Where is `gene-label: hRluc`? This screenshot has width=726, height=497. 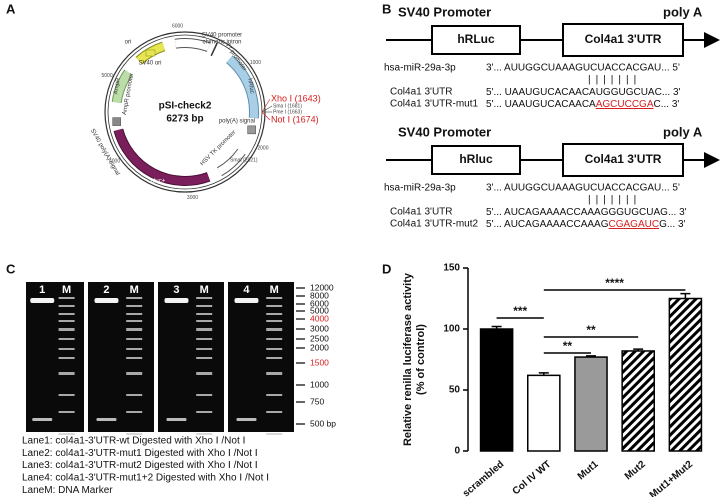
gene-label: hRluc is located at coordinates (476, 159).